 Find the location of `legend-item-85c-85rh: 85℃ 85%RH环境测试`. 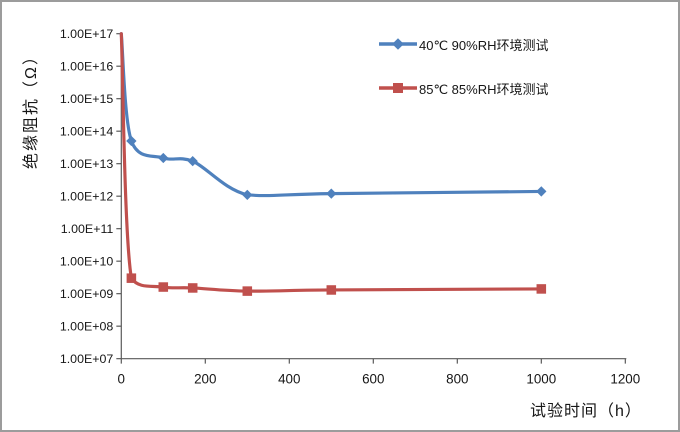

legend-item-85c-85rh: 85℃ 85%RH环境测试 is located at coordinates (463, 88).